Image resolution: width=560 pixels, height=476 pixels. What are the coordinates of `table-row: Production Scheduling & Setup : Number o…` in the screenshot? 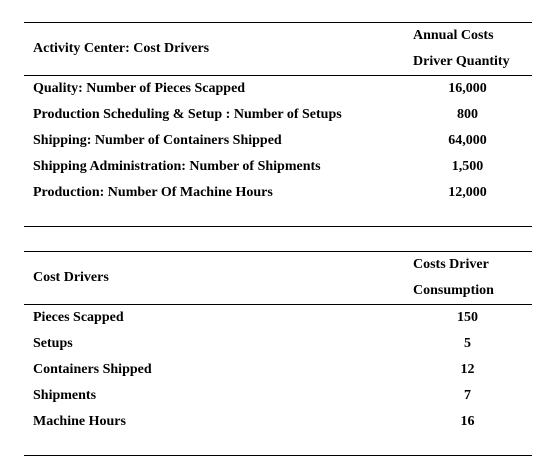 It's located at (278, 115).